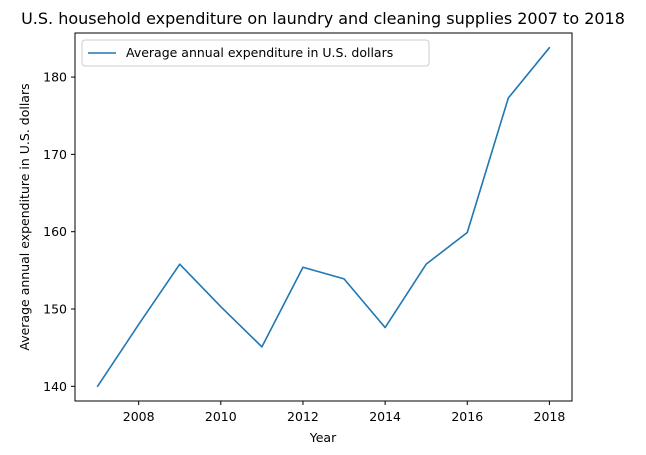 This screenshot has width=646, height=455. I want to click on x-tick-label: 2016, so click(467, 416).